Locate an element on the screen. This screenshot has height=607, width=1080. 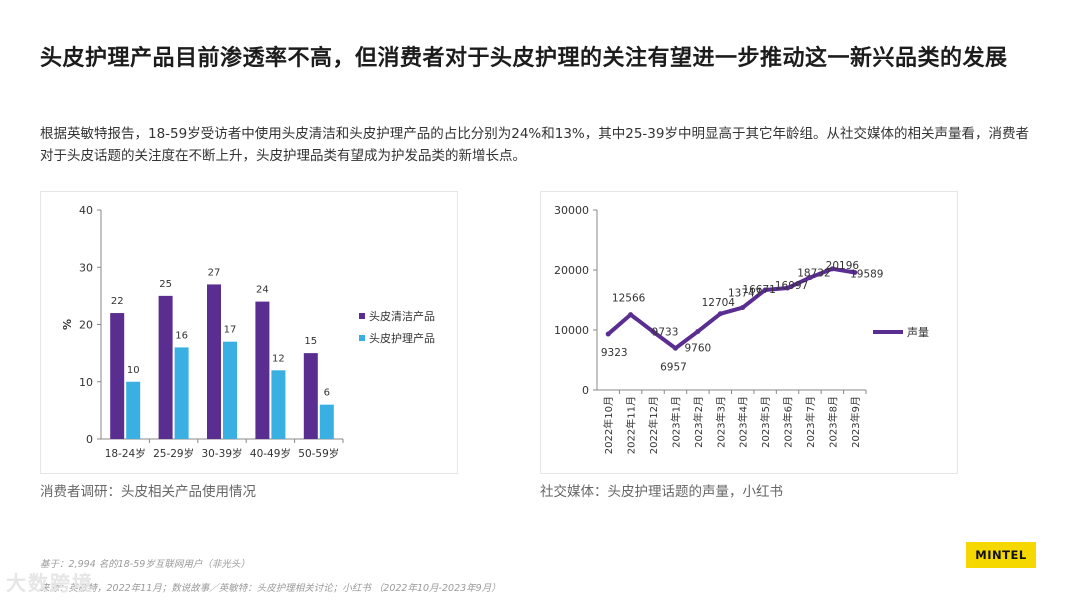
bar-data-label: 16 is located at coordinates (181, 335).